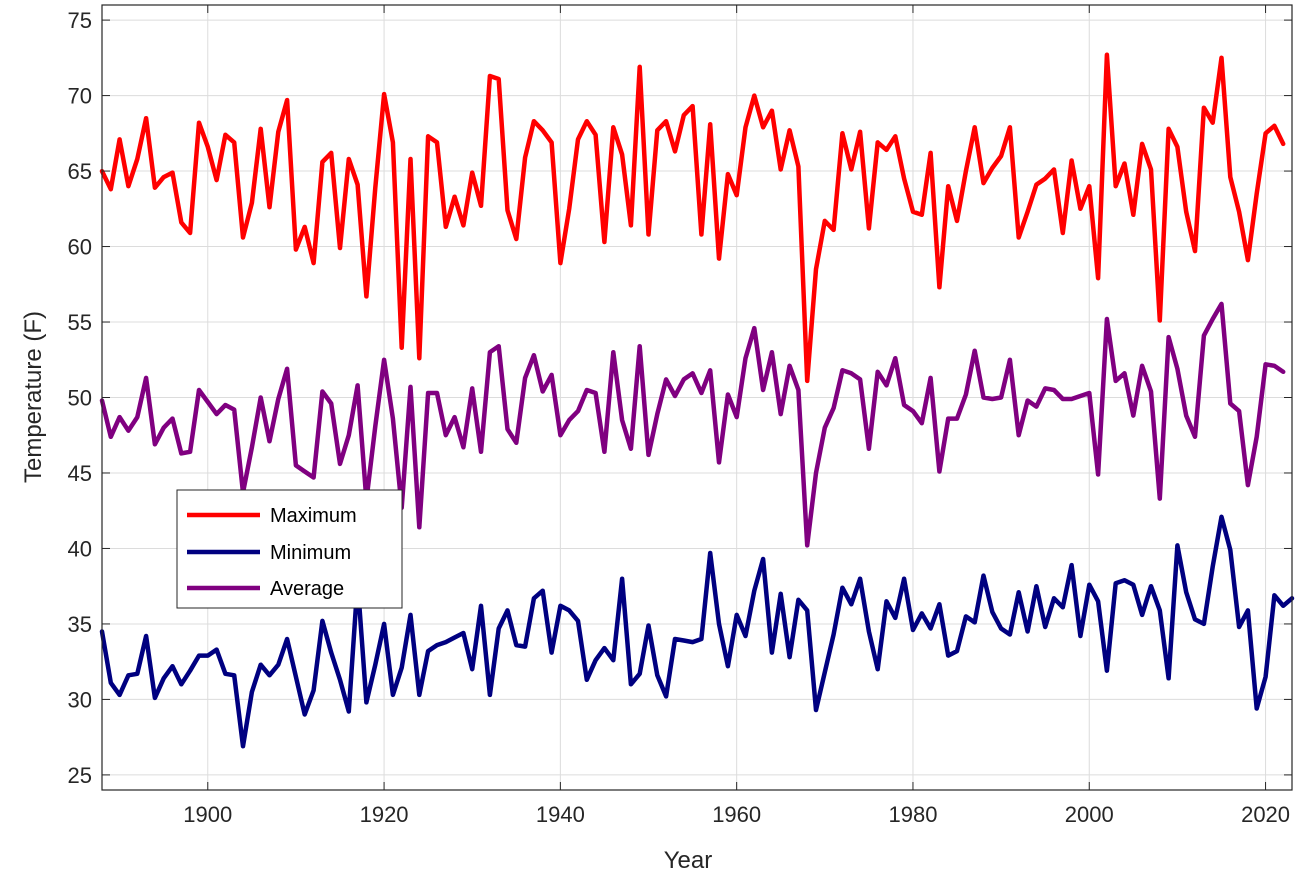  I want to click on y-tick-label: 25, so click(80, 775).